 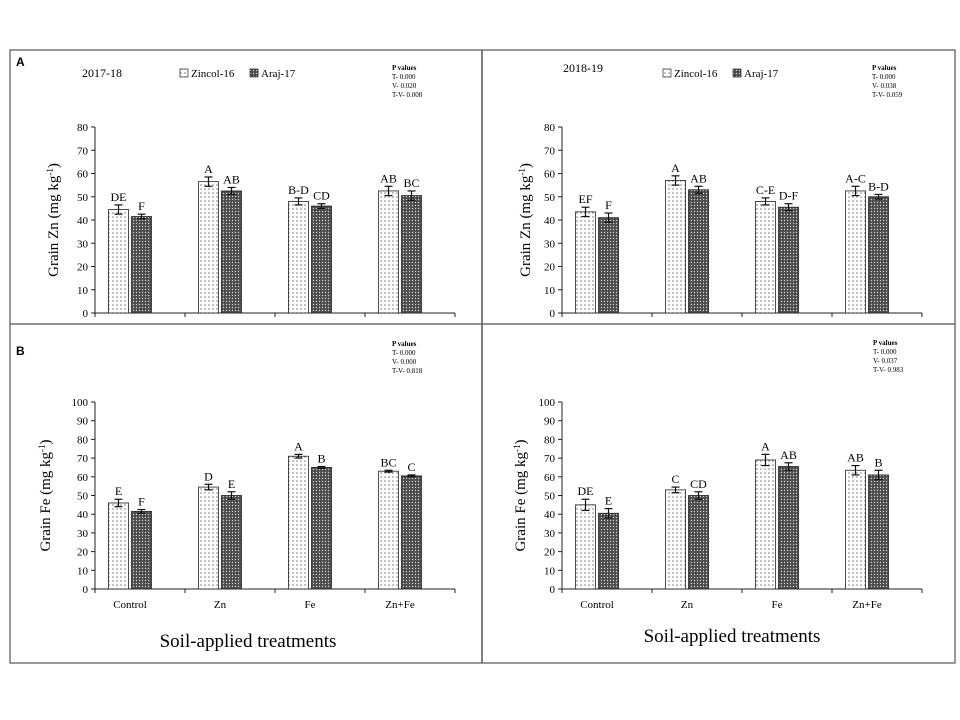 What do you see at coordinates (550, 175) in the screenshot?
I see `y-tick-label: 60` at bounding box center [550, 175].